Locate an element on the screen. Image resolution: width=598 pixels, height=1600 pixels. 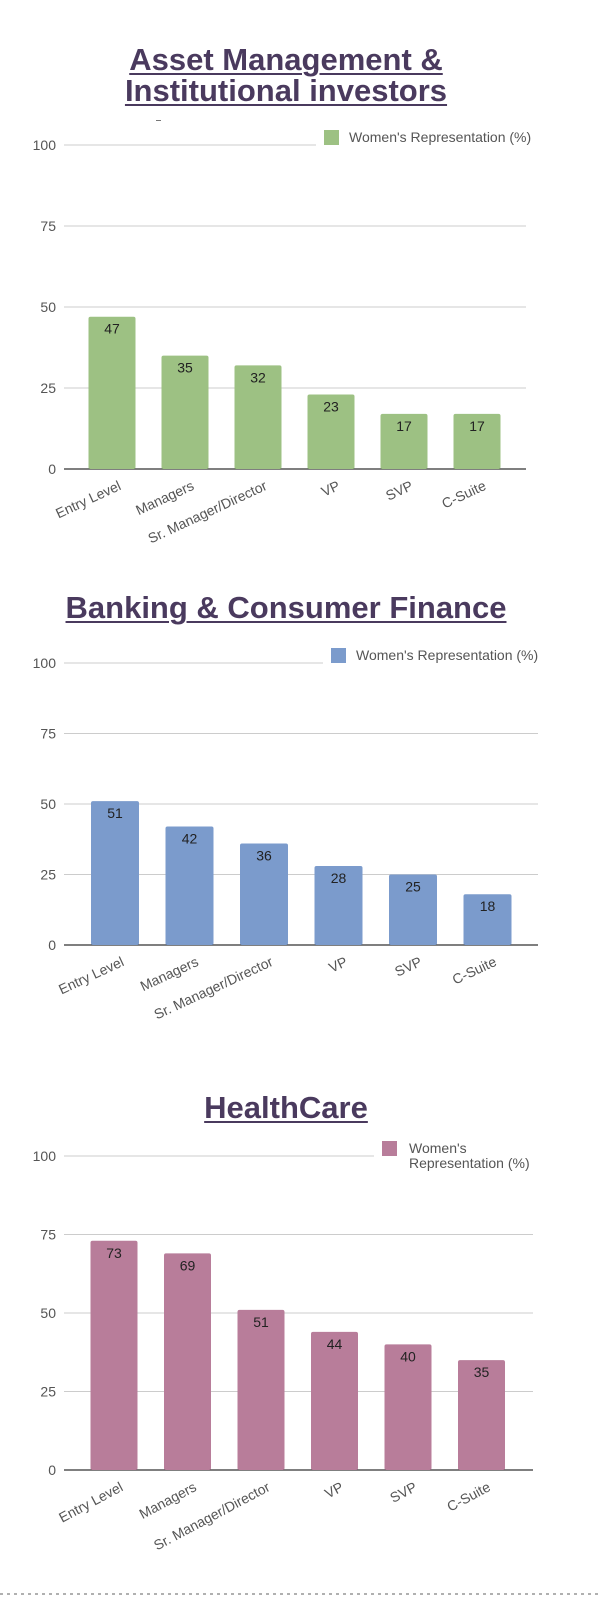
chart-title: HealthCare is located at coordinates (286, 1107).